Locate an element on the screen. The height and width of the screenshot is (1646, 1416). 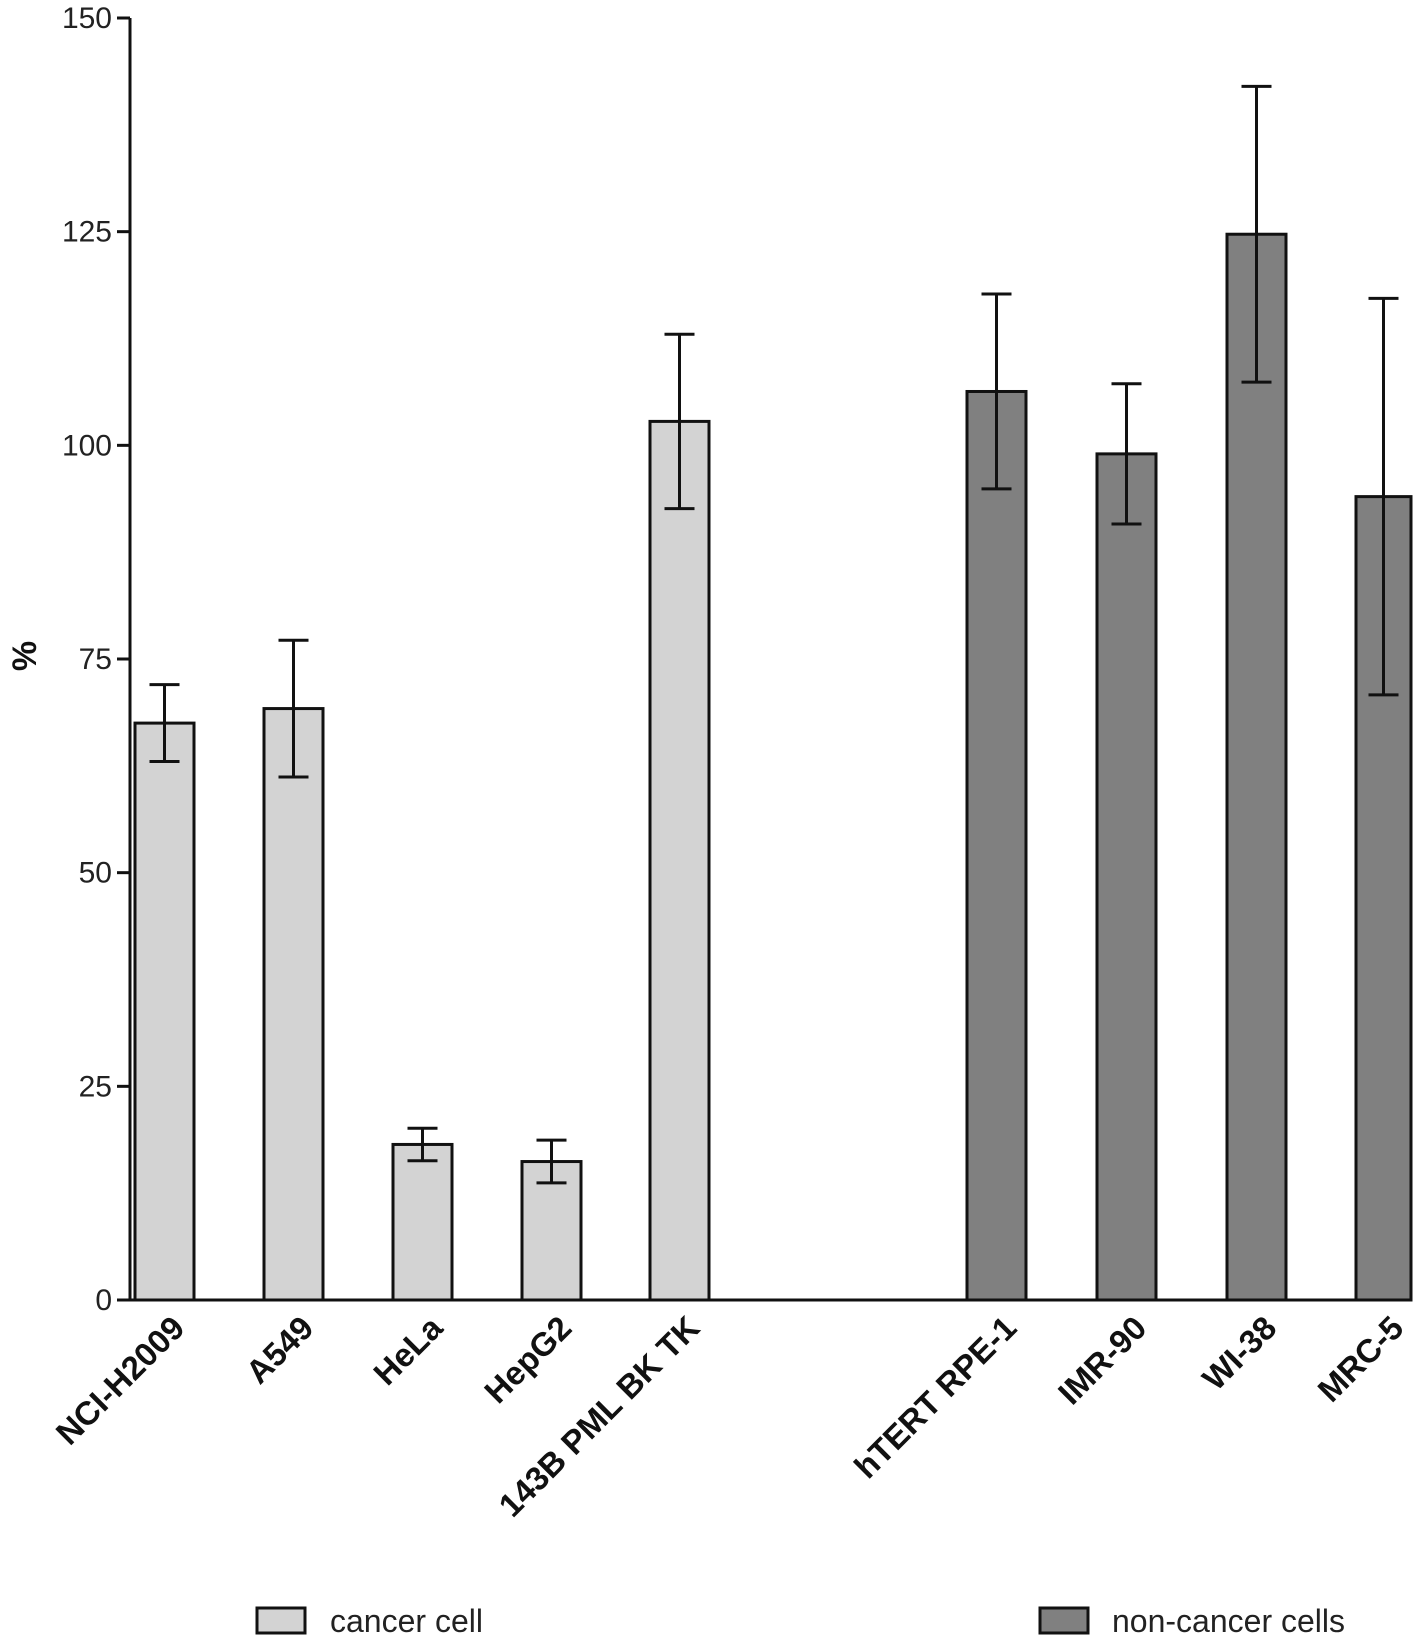
error-bar-hepg2 is located at coordinates (551, 1161).